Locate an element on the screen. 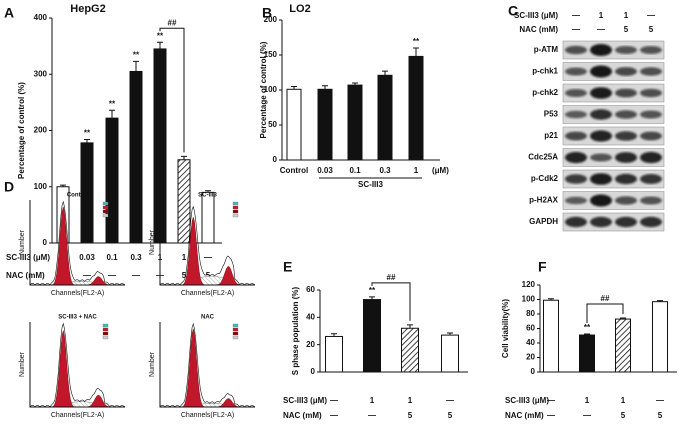 The image size is (685, 431). panel-title: NAC is located at coordinates (208, 318).